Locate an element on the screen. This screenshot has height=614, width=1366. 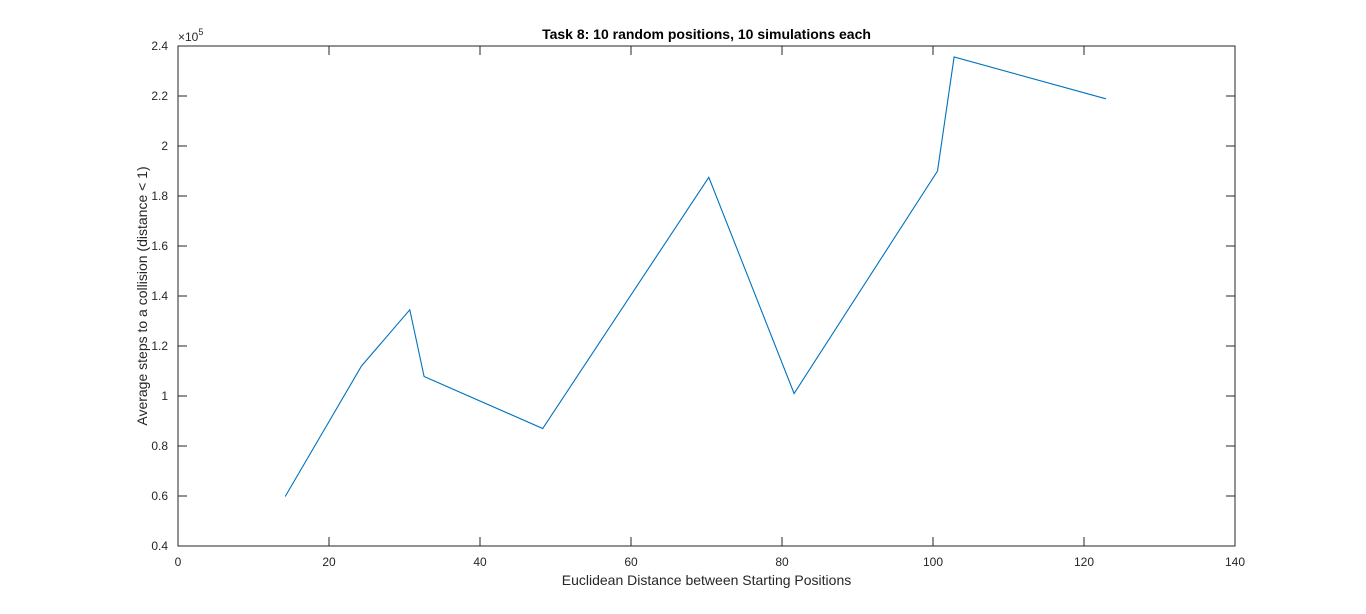
y-tick-label: 1.6 is located at coordinates (159, 246).